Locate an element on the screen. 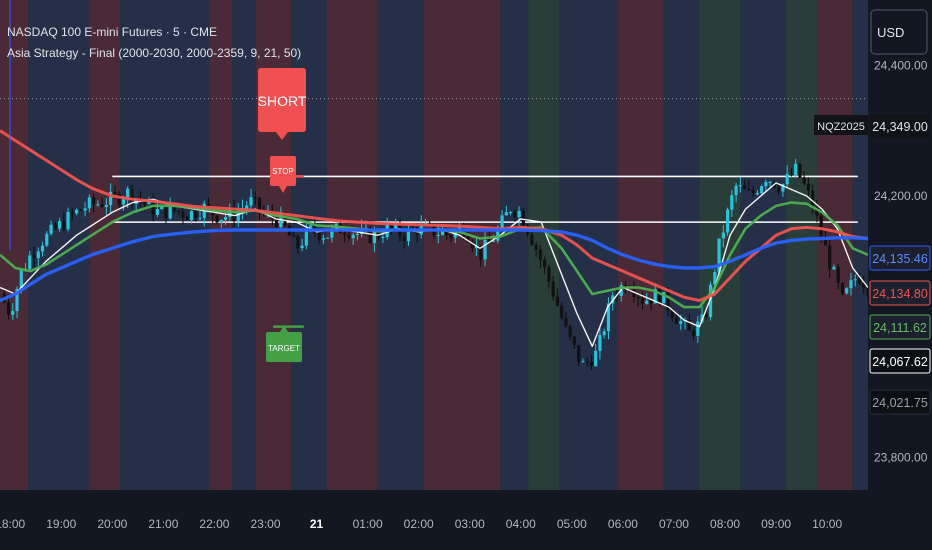  contract-tag-box is located at coordinates (841, 125).